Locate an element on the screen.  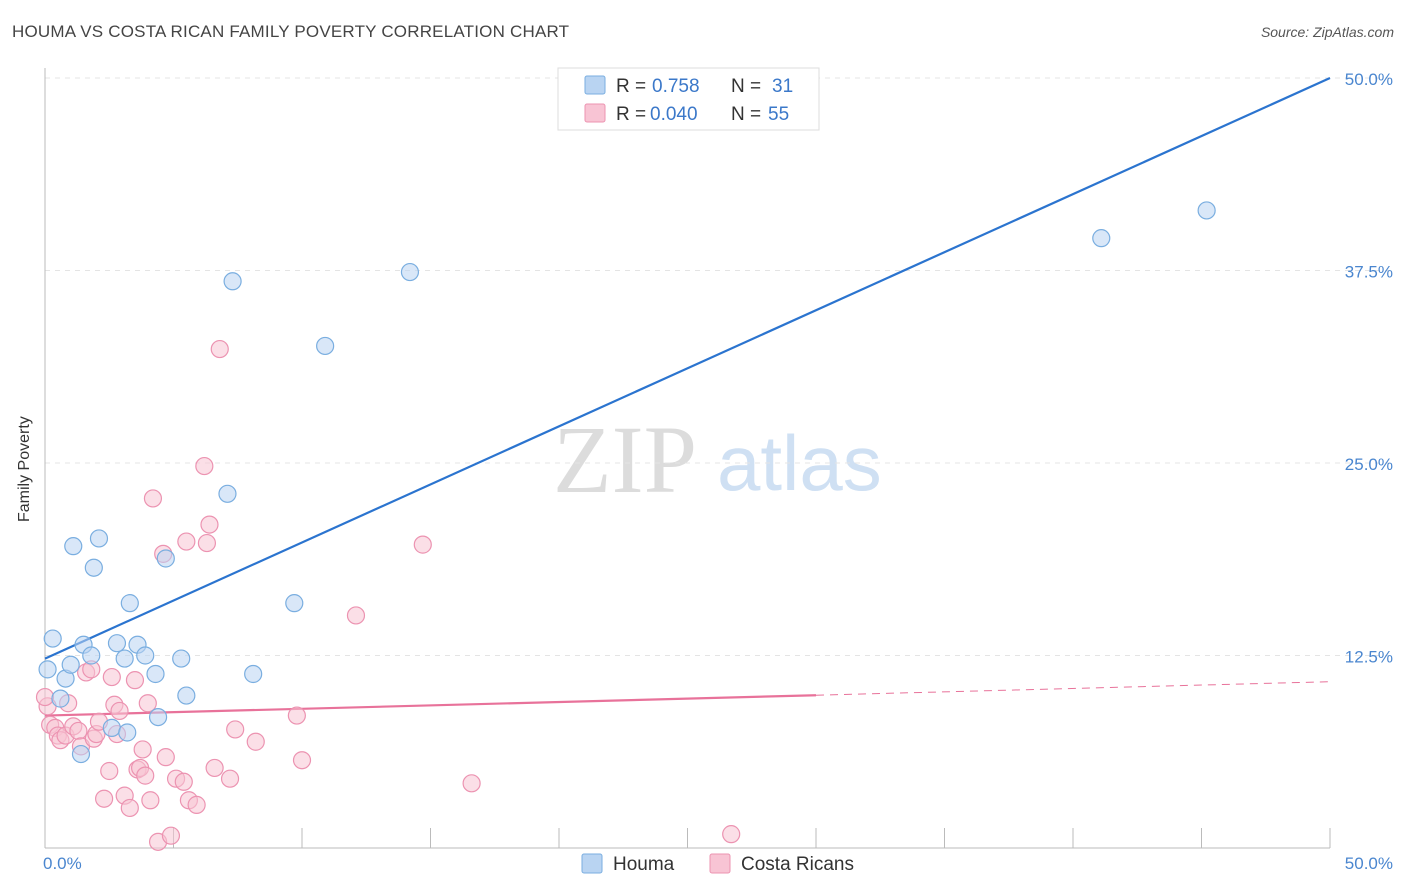
legend-swatch-costa-ricans is located at coordinates (595, 113).